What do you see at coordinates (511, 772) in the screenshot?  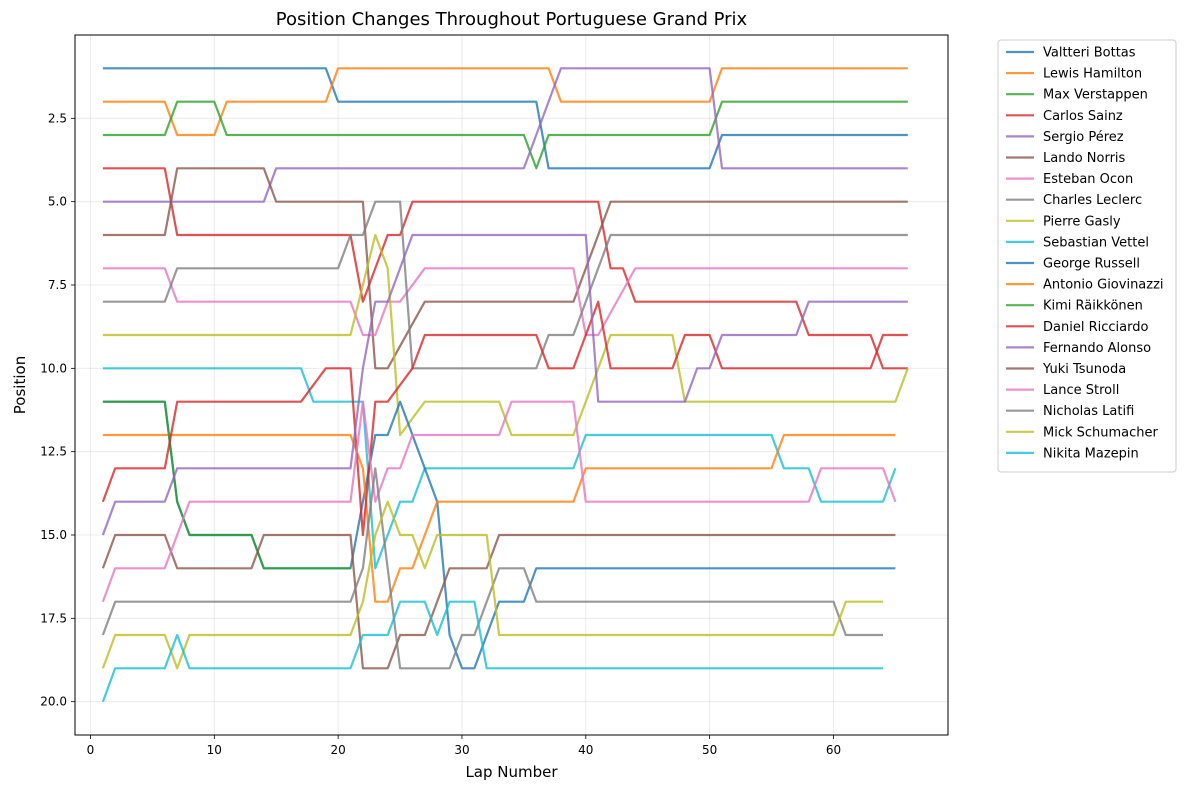 I see `x-axis-label: Lap Number` at bounding box center [511, 772].